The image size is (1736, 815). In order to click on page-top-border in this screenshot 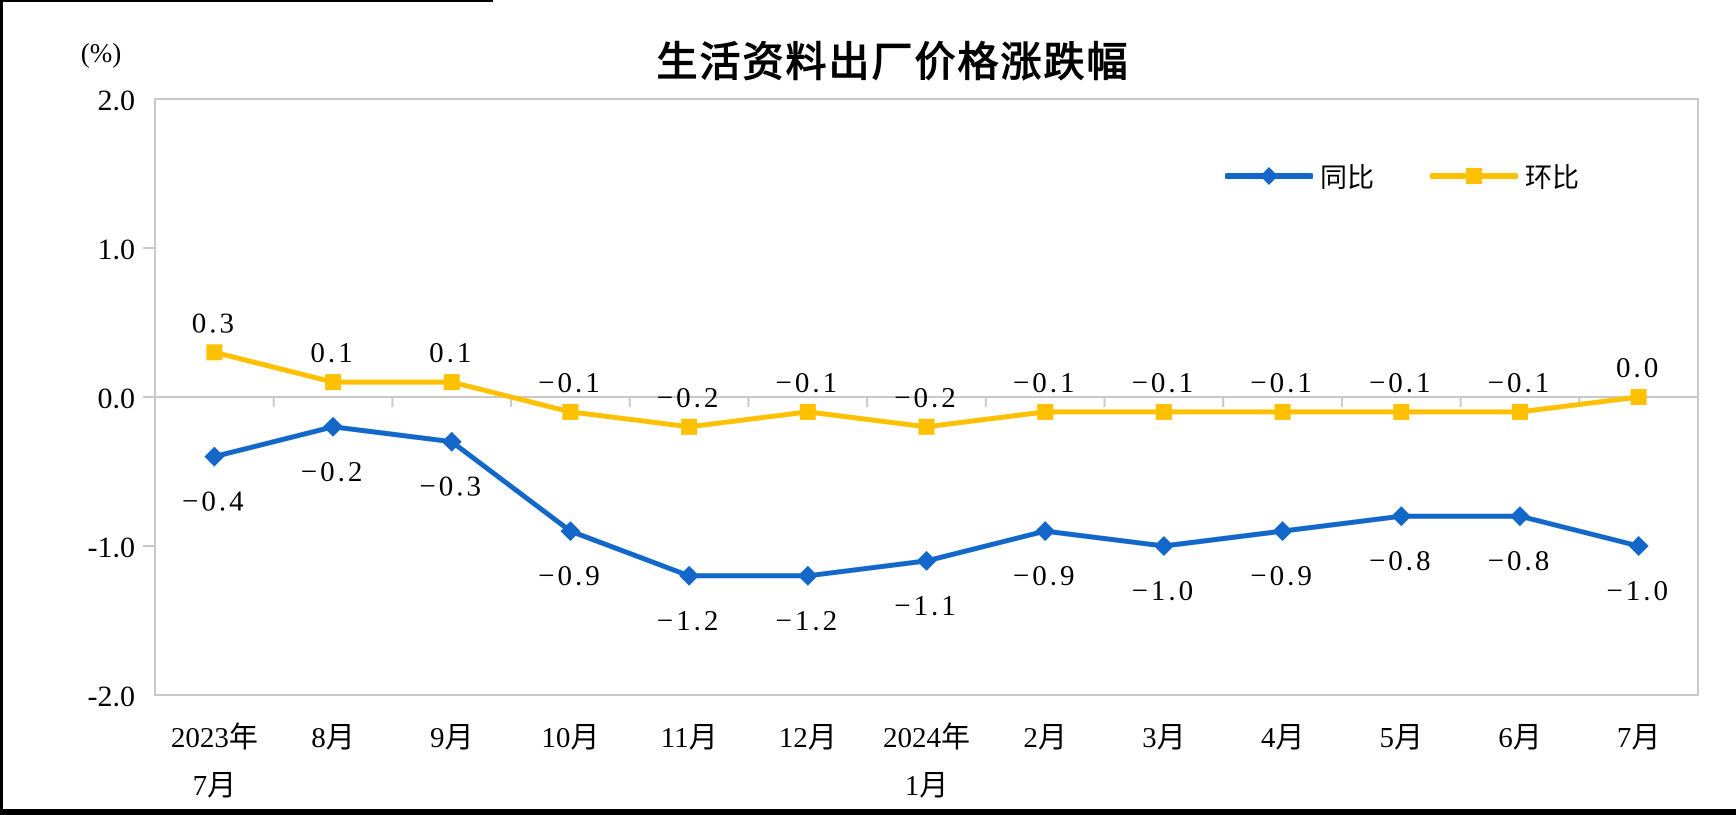, I will do `click(248, 1)`.